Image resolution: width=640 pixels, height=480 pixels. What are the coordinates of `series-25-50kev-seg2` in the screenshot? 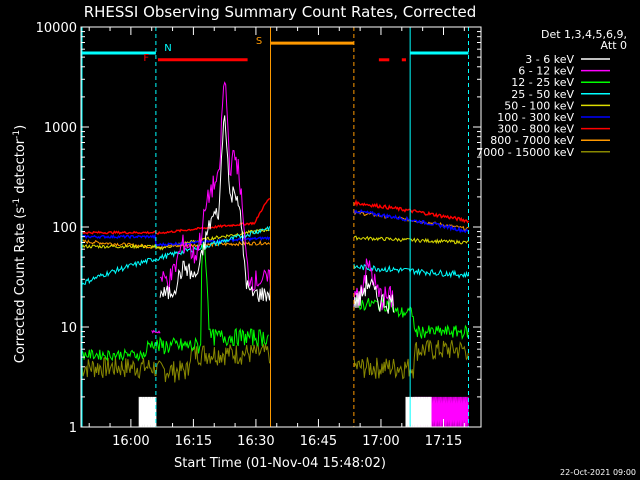 It's located at (411, 271).